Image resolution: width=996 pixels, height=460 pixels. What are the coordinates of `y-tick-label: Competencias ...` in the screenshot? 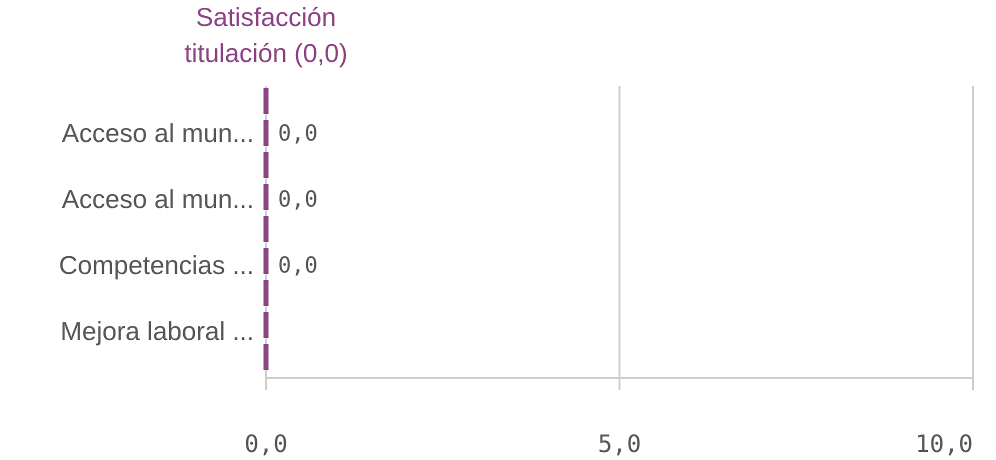 It's located at (156, 265).